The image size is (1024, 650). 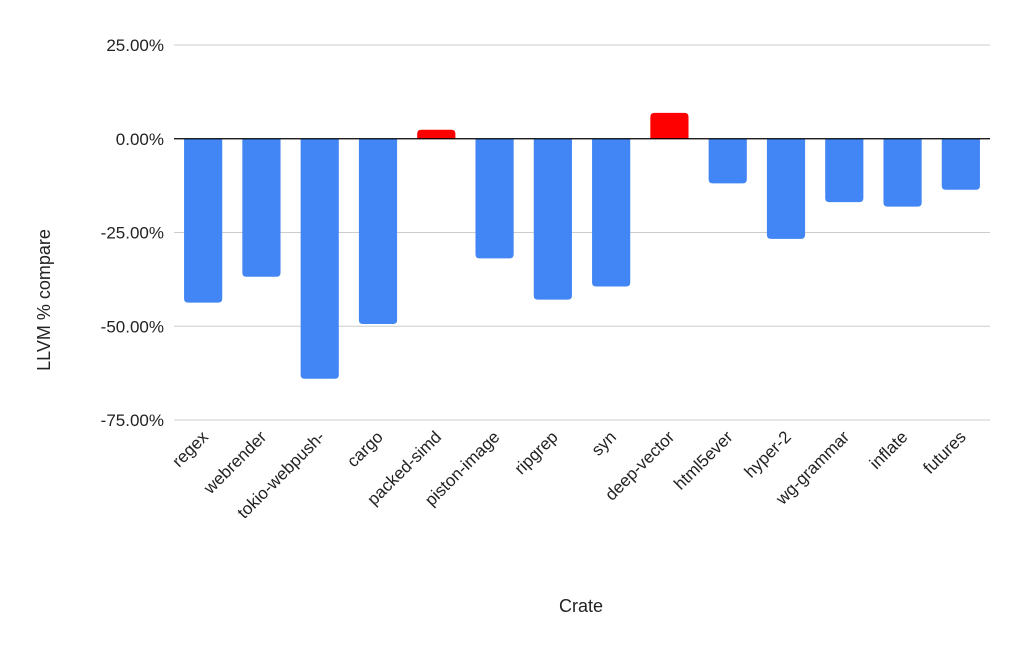 What do you see at coordinates (436, 134) in the screenshot?
I see `bar-packed-simd` at bounding box center [436, 134].